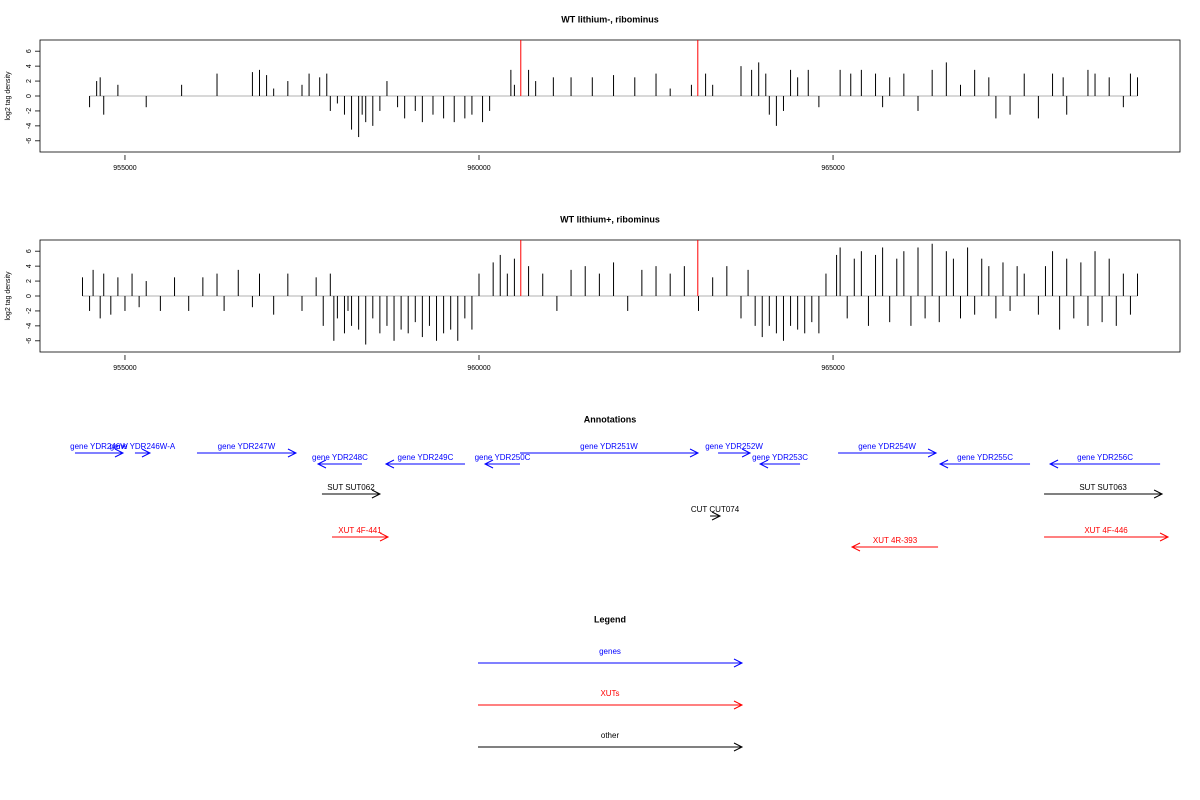 The height and width of the screenshot is (800, 1200). What do you see at coordinates (360, 530) in the screenshot?
I see `feature-label: XUT 4F-441` at bounding box center [360, 530].